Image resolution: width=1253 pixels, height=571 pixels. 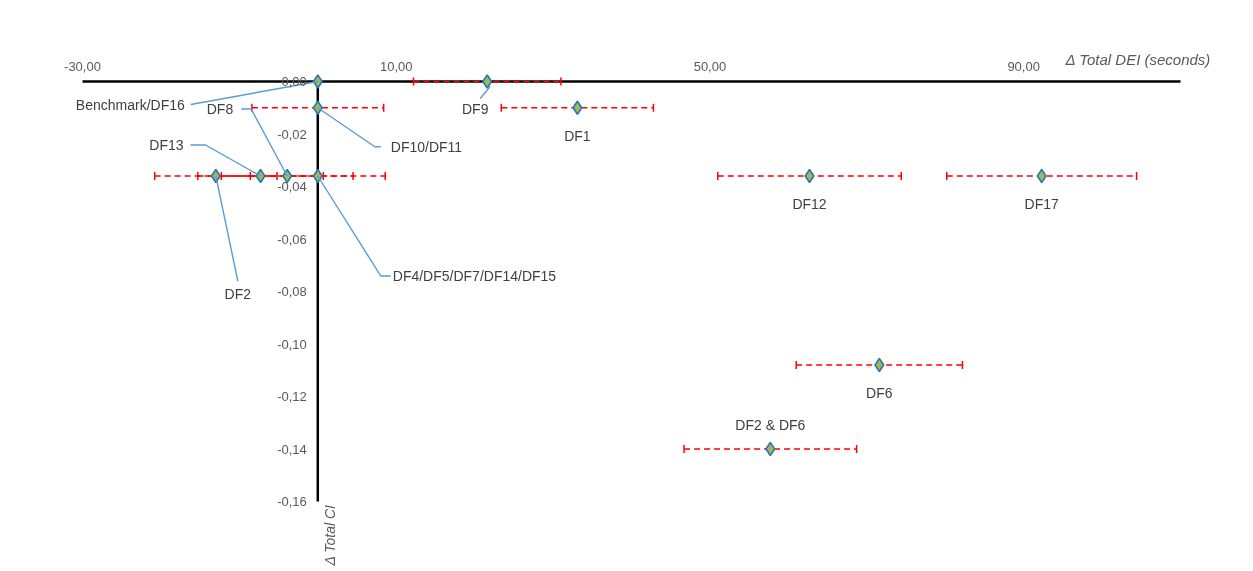 What do you see at coordinates (292, 396) in the screenshot?
I see `y-tick-label: -0,12` at bounding box center [292, 396].